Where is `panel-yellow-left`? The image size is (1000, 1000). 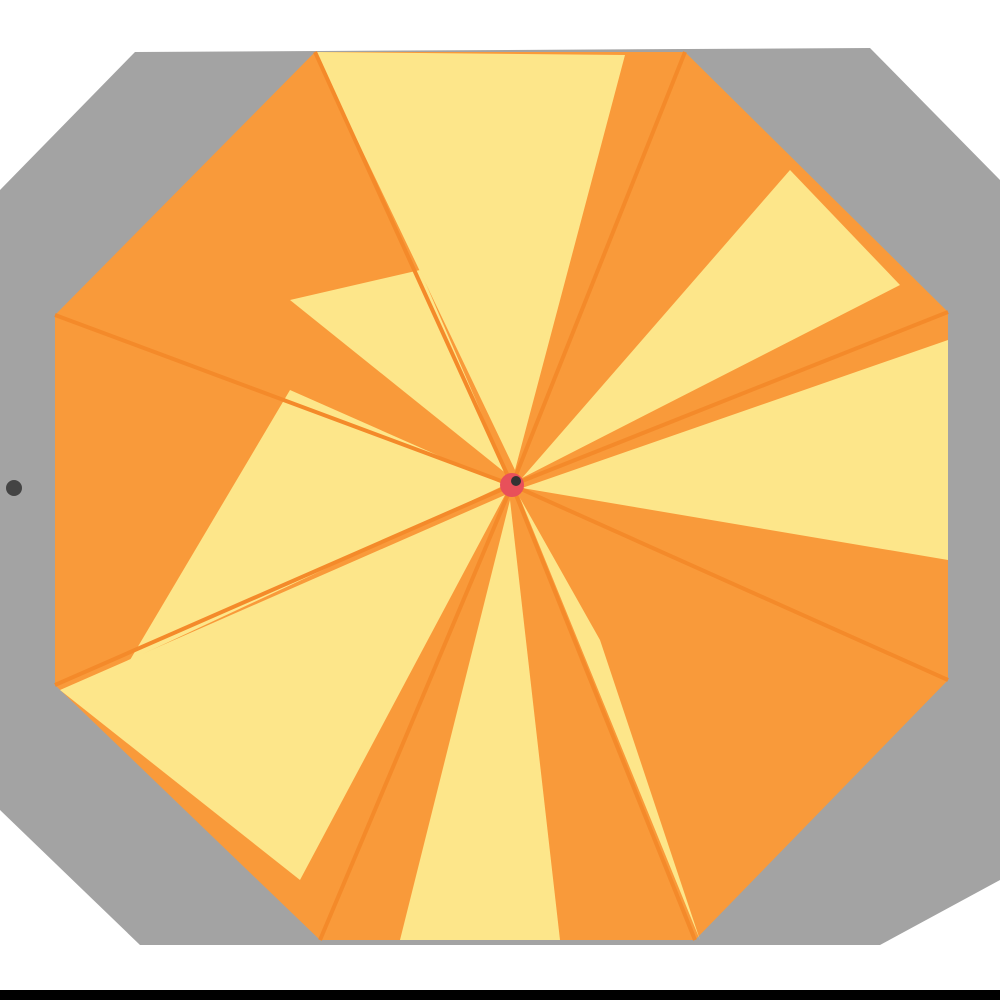 panel-yellow-left is located at coordinates (317, 525).